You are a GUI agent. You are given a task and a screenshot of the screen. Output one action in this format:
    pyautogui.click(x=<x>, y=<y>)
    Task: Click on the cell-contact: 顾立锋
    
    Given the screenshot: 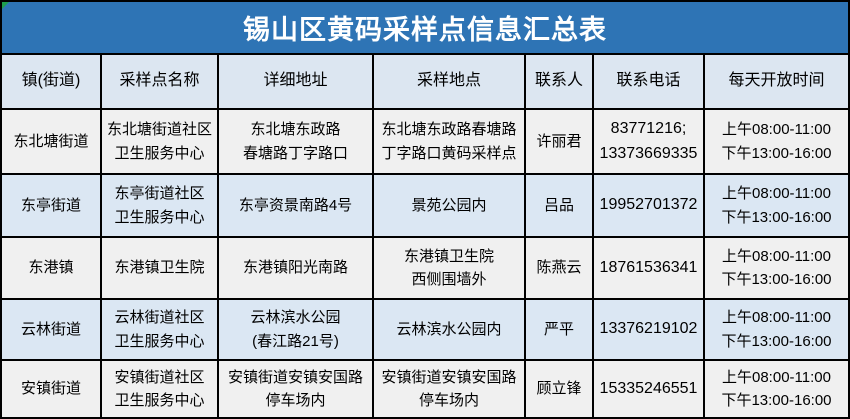 What is the action you would take?
    pyautogui.click(x=560, y=389)
    